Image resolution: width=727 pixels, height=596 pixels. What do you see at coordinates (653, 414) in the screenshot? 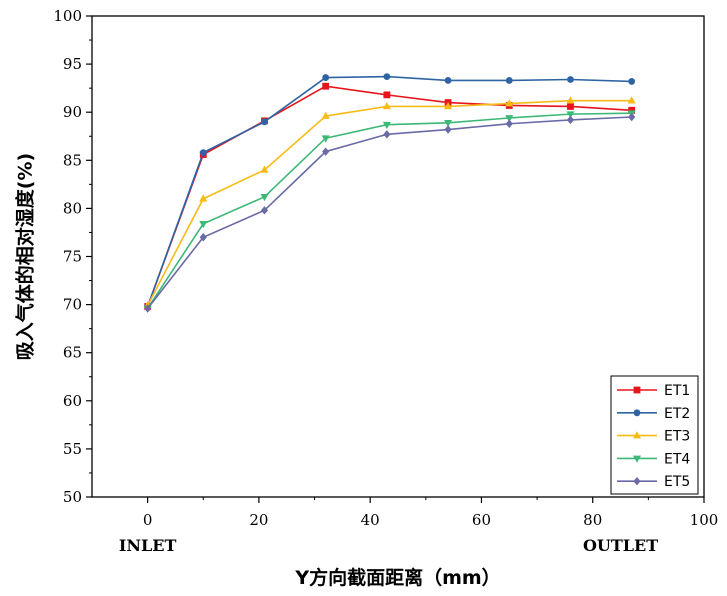
I see `legend-item-et2: ET2` at bounding box center [653, 414].